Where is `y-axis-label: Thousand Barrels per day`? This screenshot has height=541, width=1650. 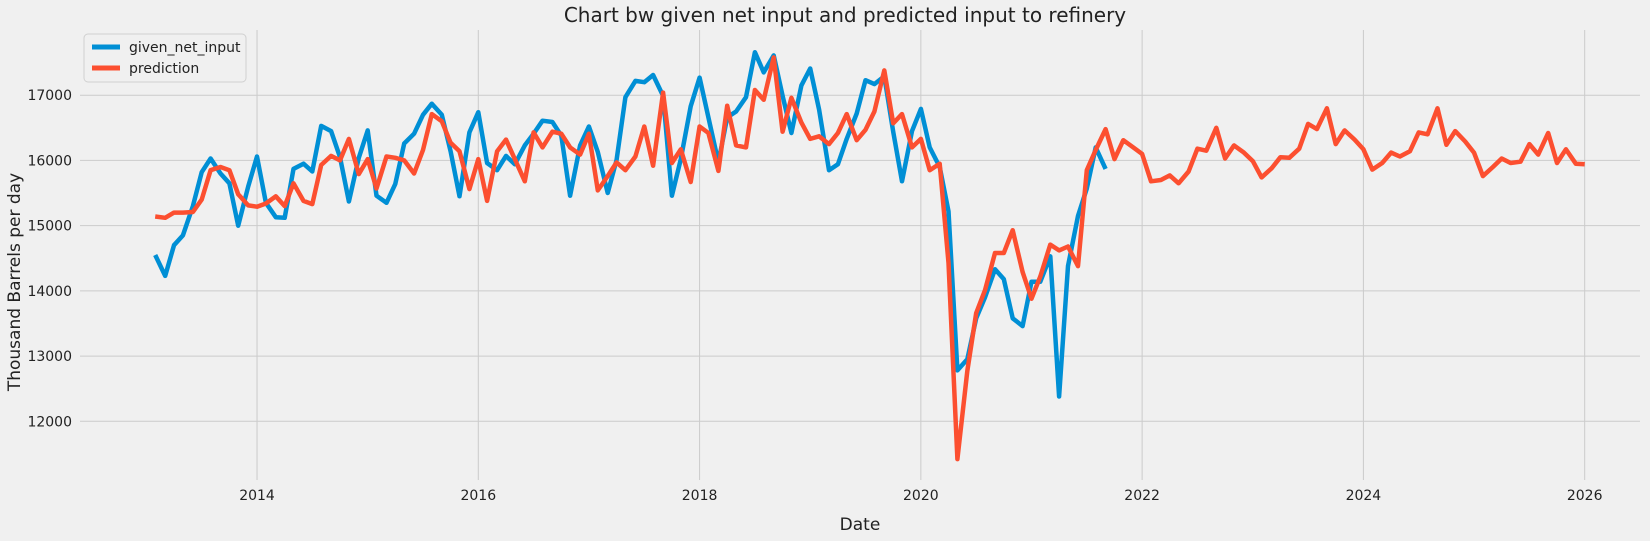 y-axis-label: Thousand Barrels per day is located at coordinates (15, 282).